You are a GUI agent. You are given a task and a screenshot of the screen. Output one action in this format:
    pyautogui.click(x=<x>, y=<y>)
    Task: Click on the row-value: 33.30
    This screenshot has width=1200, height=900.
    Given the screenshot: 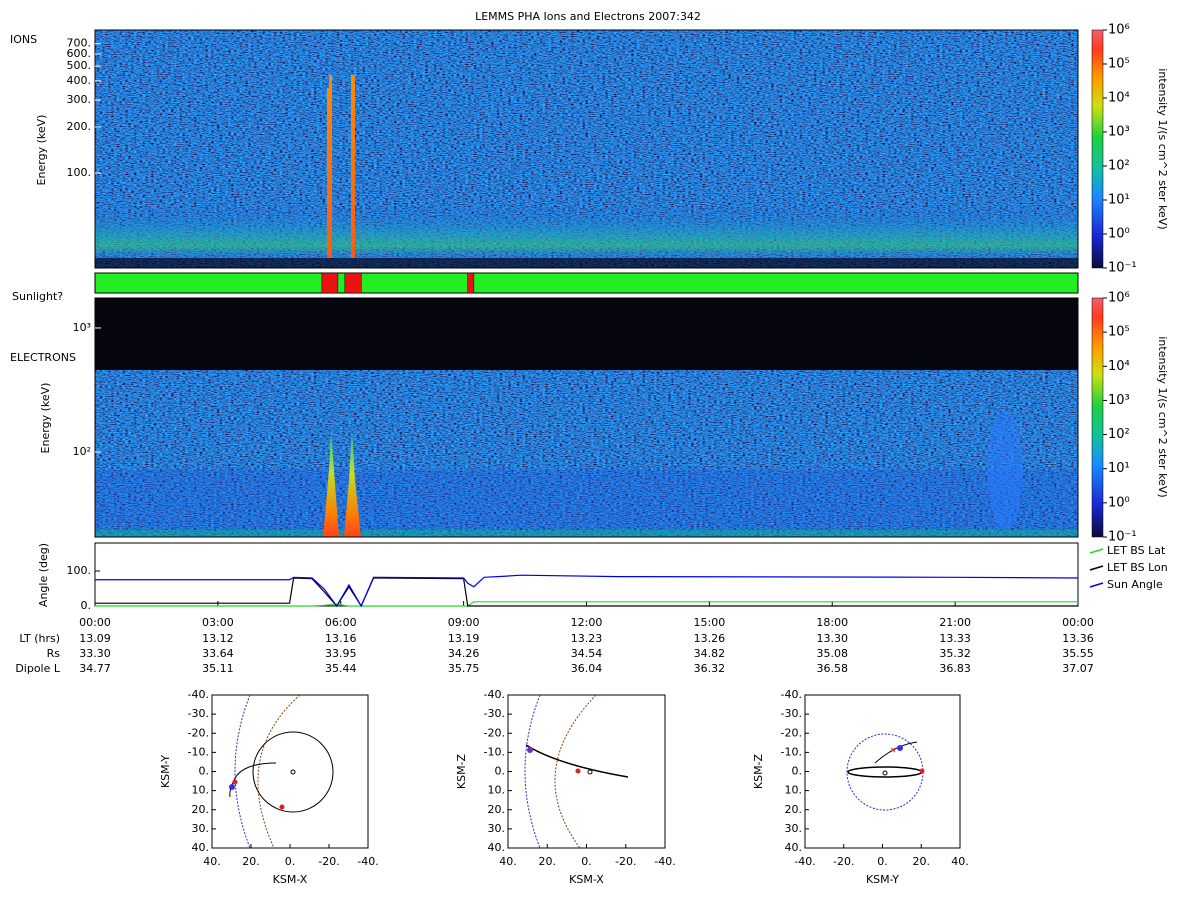 What is the action you would take?
    pyautogui.click(x=95, y=653)
    